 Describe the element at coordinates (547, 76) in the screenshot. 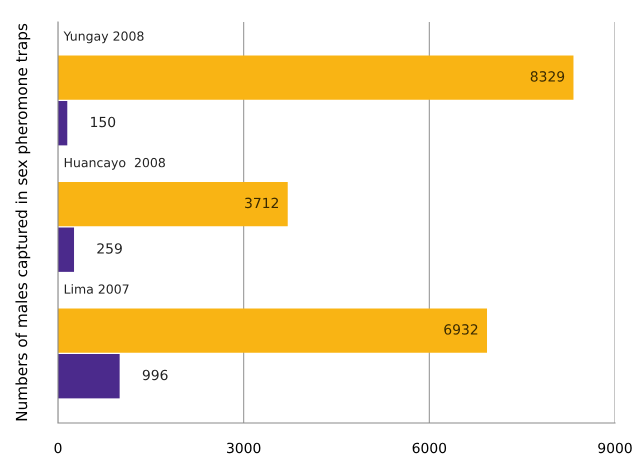

I see `data-label: 8329` at that location.